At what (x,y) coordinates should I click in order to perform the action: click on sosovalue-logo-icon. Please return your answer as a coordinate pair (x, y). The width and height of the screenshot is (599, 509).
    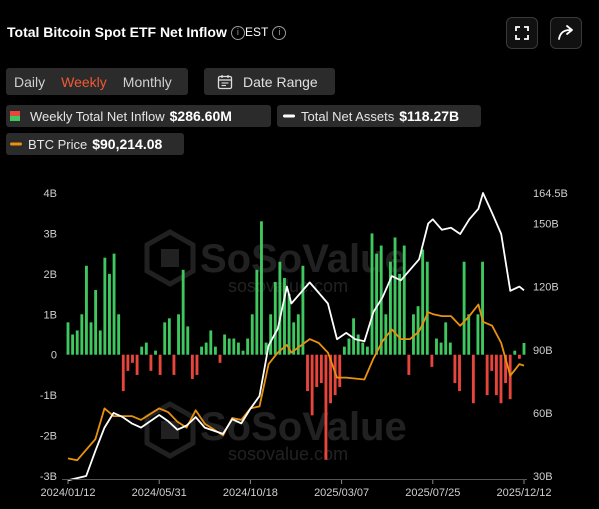
    Looking at the image, I should click on (170, 258).